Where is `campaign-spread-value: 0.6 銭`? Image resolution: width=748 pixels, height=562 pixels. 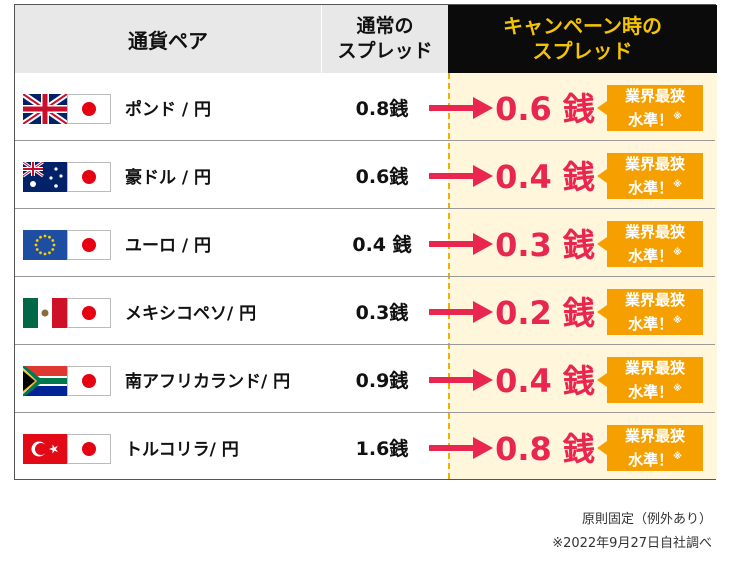
campaign-spread-value: 0.6 銭 is located at coordinates (545, 109).